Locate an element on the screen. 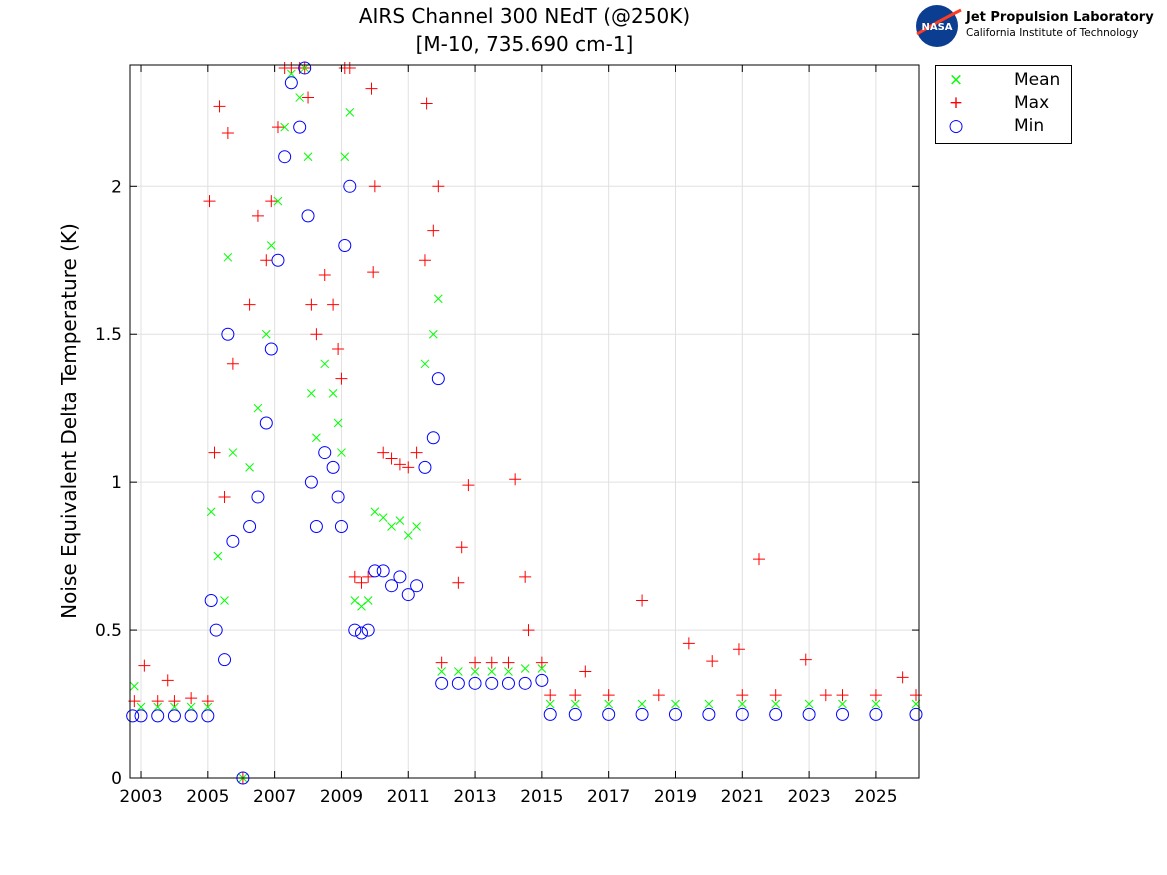 This screenshot has width=1167, height=875. x-tick-label: 2015 is located at coordinates (541, 797).